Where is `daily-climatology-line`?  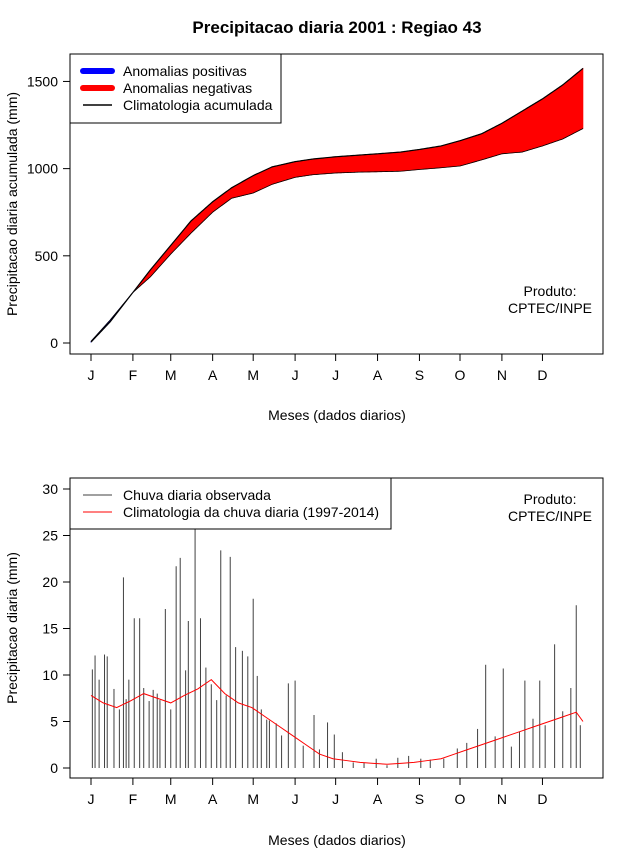
daily-climatology-line is located at coordinates (337, 721).